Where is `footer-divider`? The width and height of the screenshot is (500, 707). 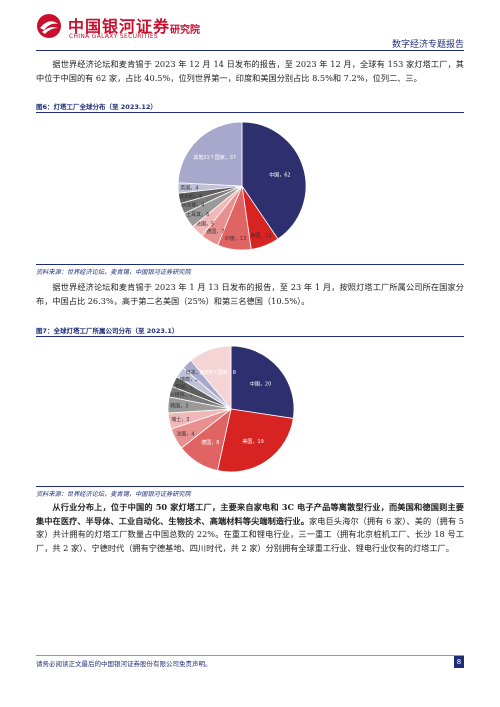 footer-divider is located at coordinates (250, 655).